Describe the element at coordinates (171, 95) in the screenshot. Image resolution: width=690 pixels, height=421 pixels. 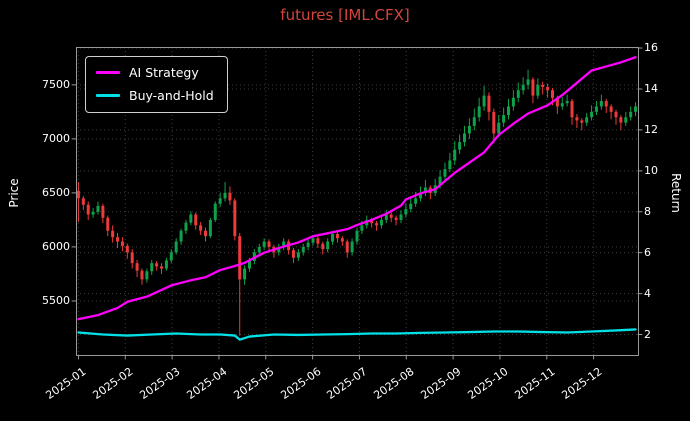
I see `legend-label-buy-and-hold: Buy-and-Hold` at that location.